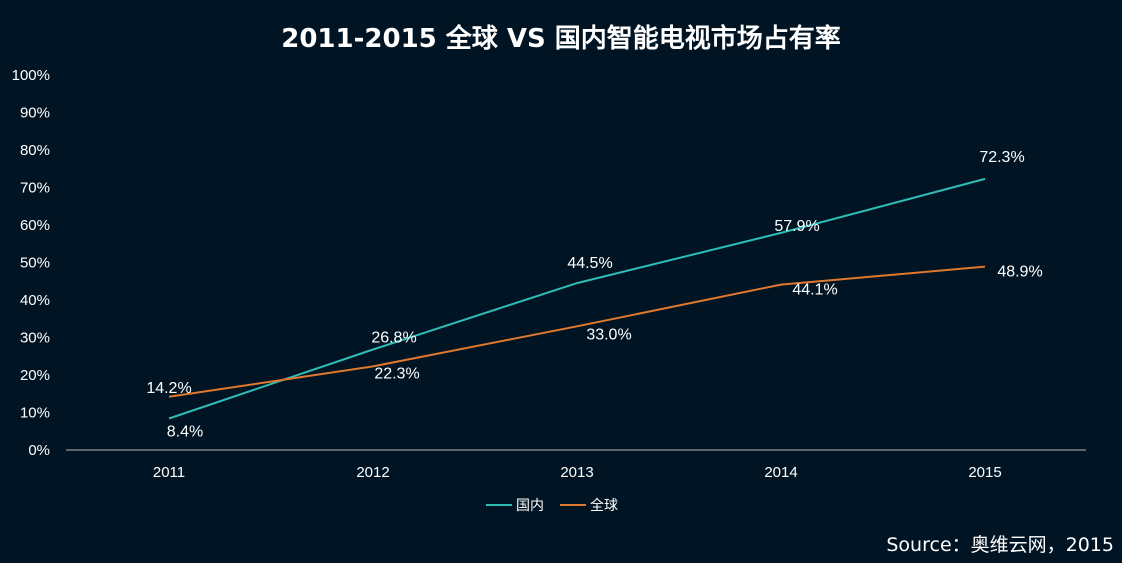 The width and height of the screenshot is (1122, 563). Describe the element at coordinates (168, 388) in the screenshot. I see `data-label: 14.2%` at that location.